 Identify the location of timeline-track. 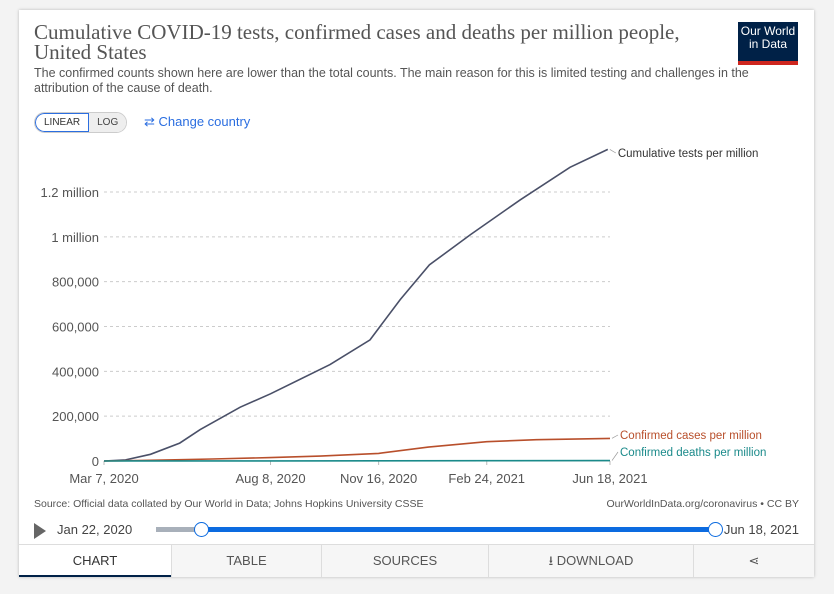
(439, 529).